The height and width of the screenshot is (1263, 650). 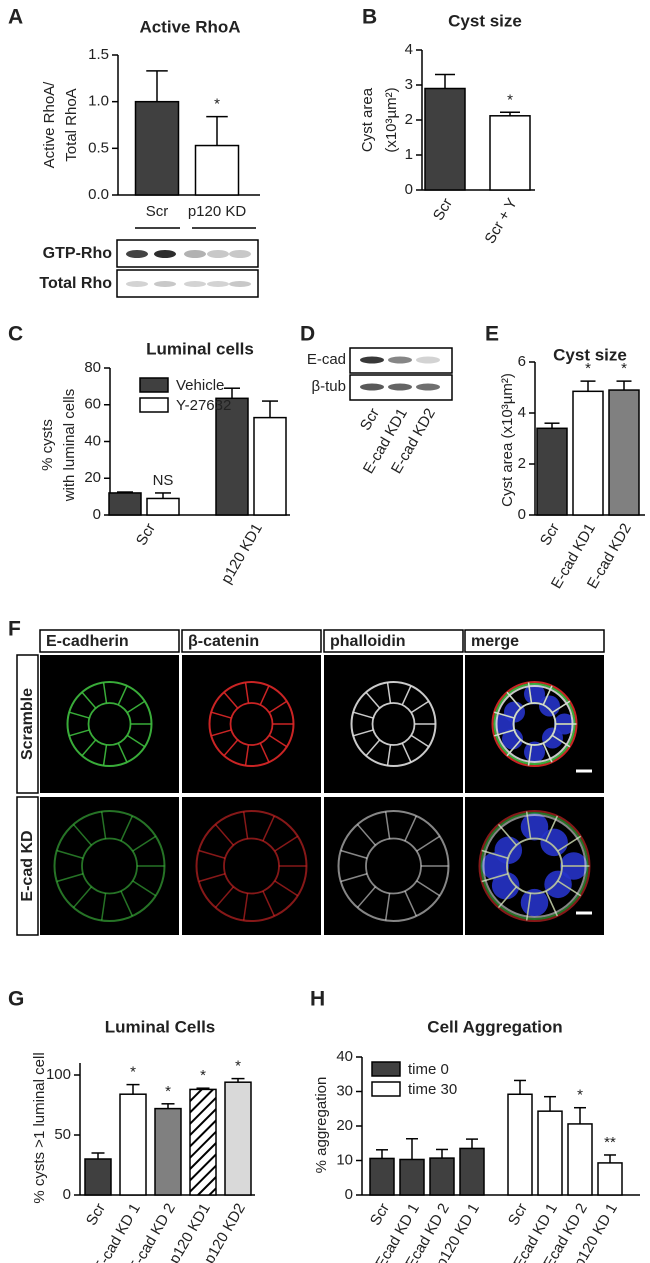 I want to click on image-row-box, so click(x=27, y=724).